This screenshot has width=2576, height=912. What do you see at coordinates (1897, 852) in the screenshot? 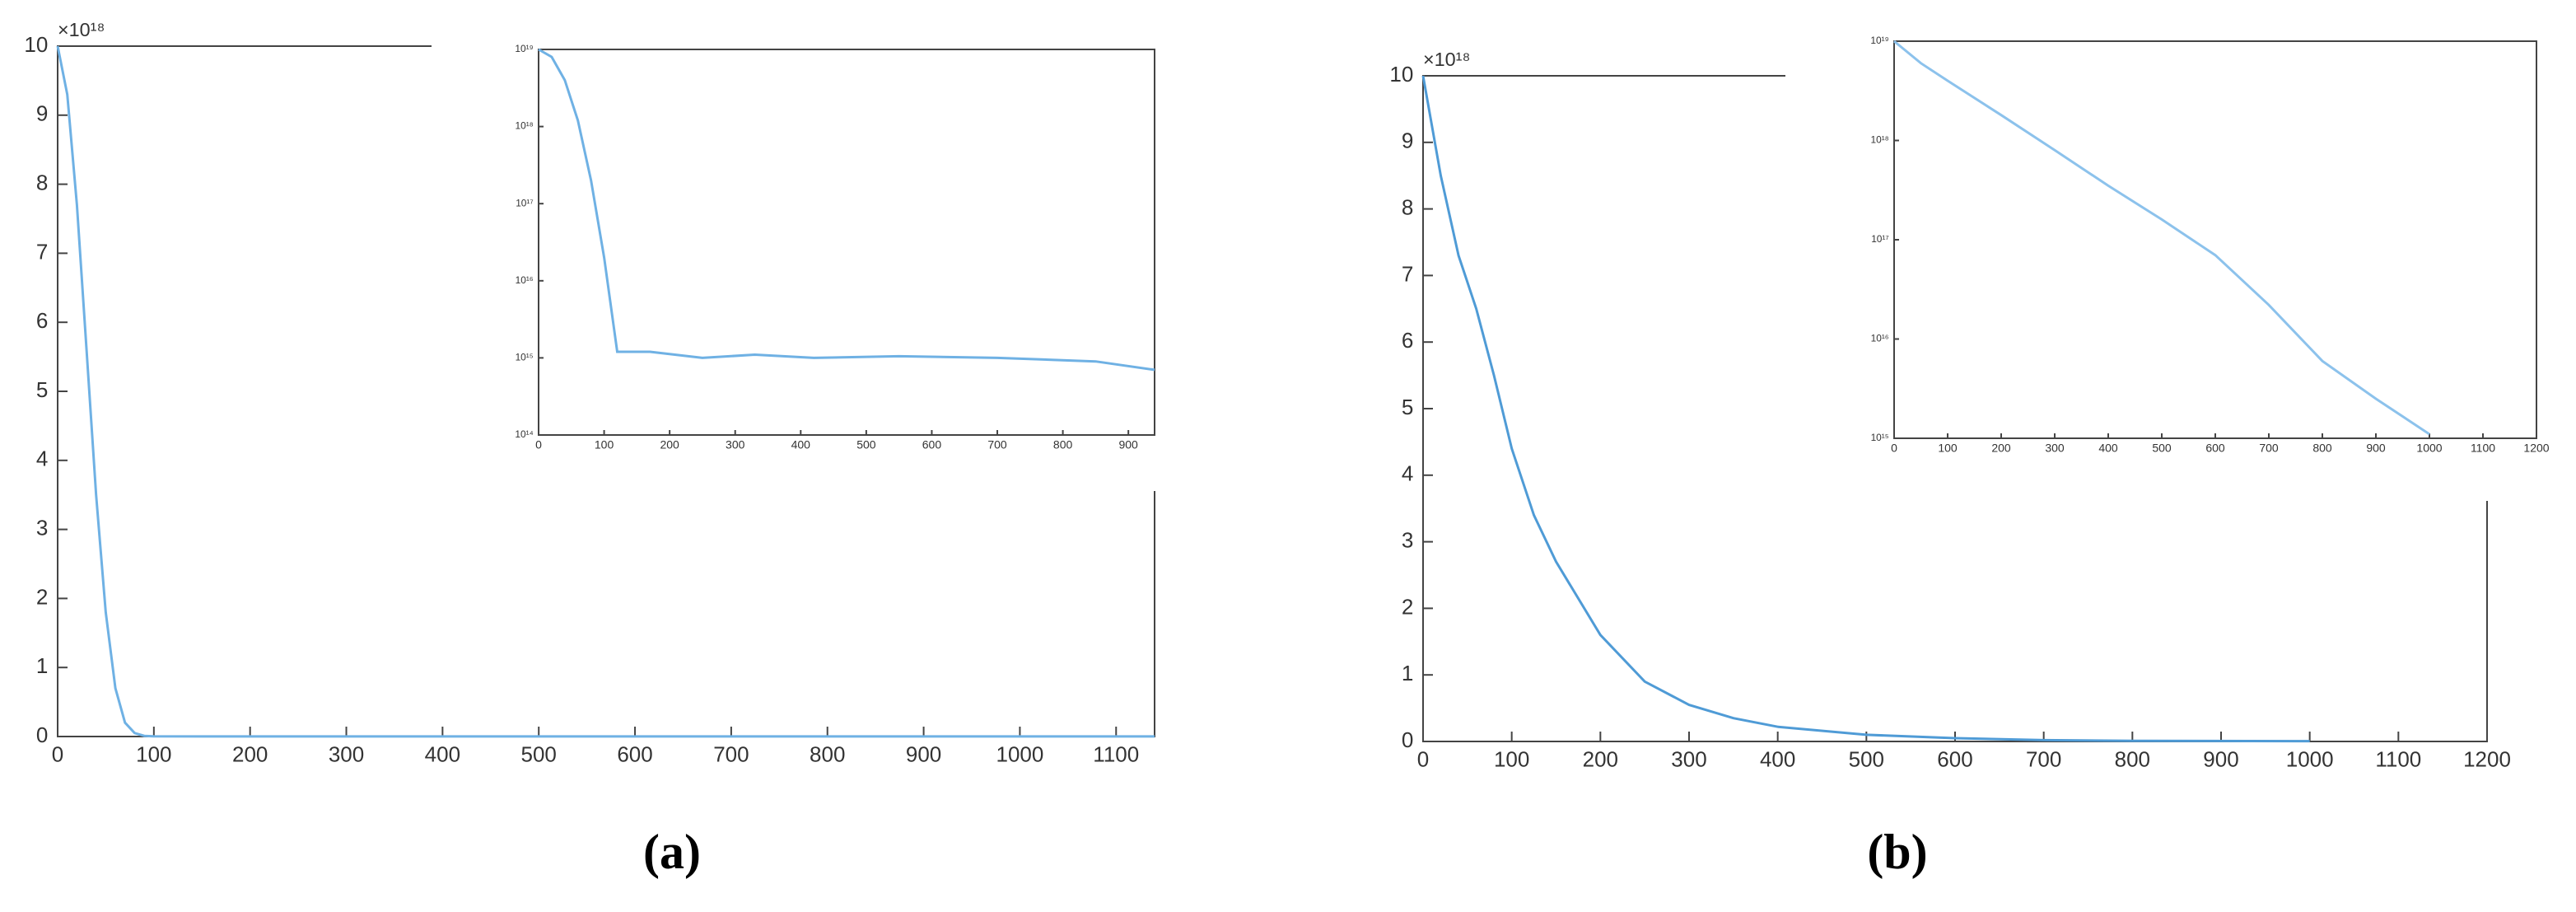
I see `panel-caption: (b)` at bounding box center [1897, 852].